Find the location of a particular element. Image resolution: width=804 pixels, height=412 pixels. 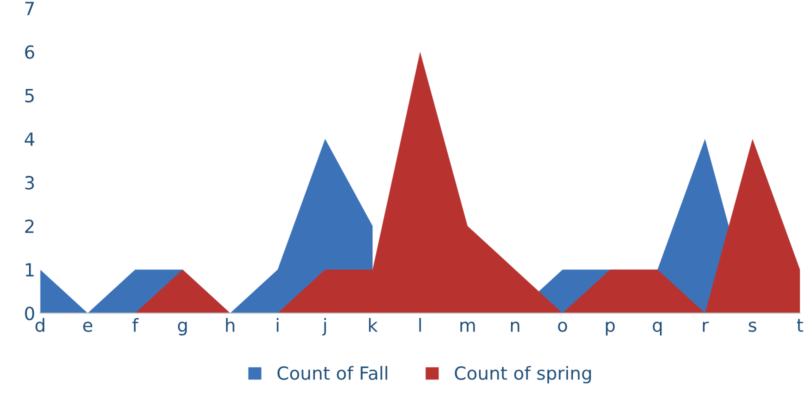

x-tick-label: m is located at coordinates (467, 327).